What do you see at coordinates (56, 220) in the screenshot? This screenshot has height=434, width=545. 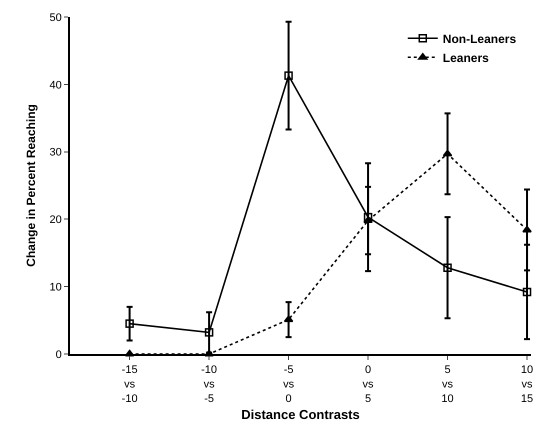 I see `y-tick-label: 20` at bounding box center [56, 220].